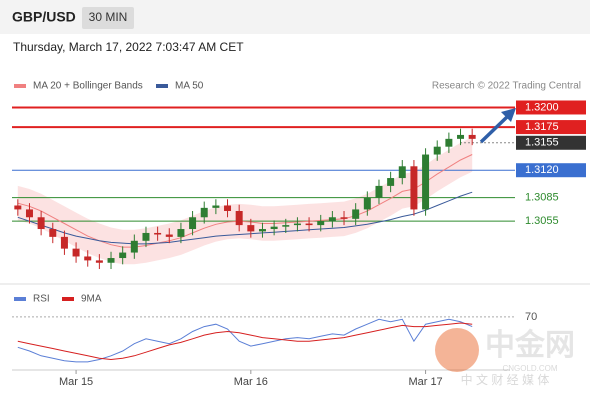 Image resolution: width=590 pixels, height=400 pixels. Describe the element at coordinates (506, 86) in the screenshot. I see `credit: Research © 2022 Trading Central` at that location.